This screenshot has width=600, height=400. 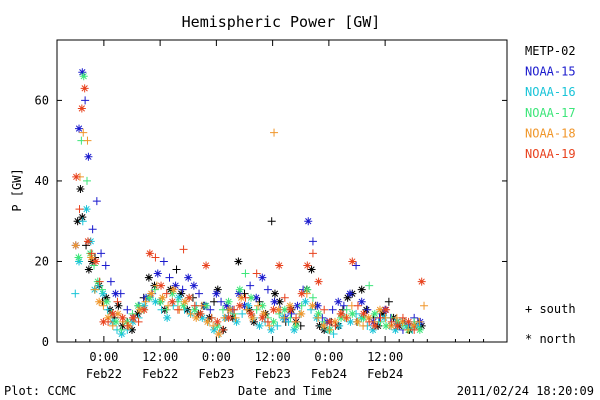 I want to click on x-tick-time-label: 0:00, so click(x=103, y=357).